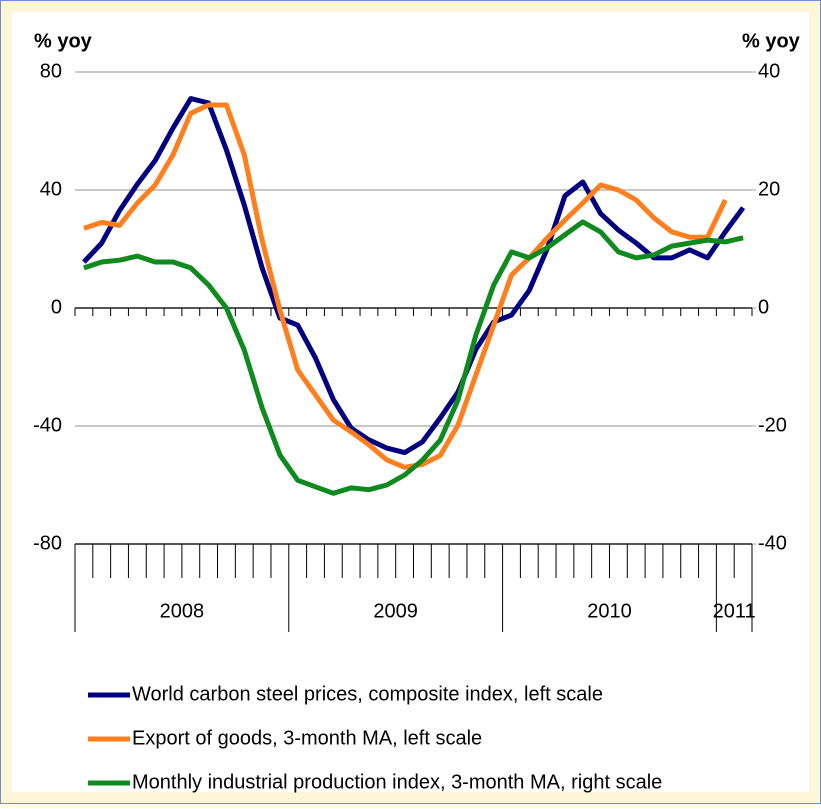  I want to click on x-group-label: 2011, so click(734, 611).